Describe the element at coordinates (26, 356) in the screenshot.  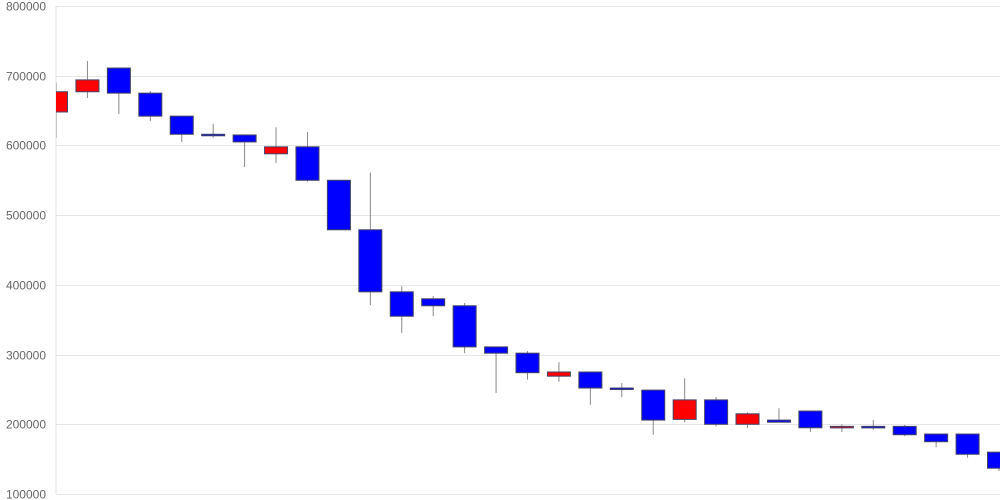
I see `y-tick-label: 300000` at that location.